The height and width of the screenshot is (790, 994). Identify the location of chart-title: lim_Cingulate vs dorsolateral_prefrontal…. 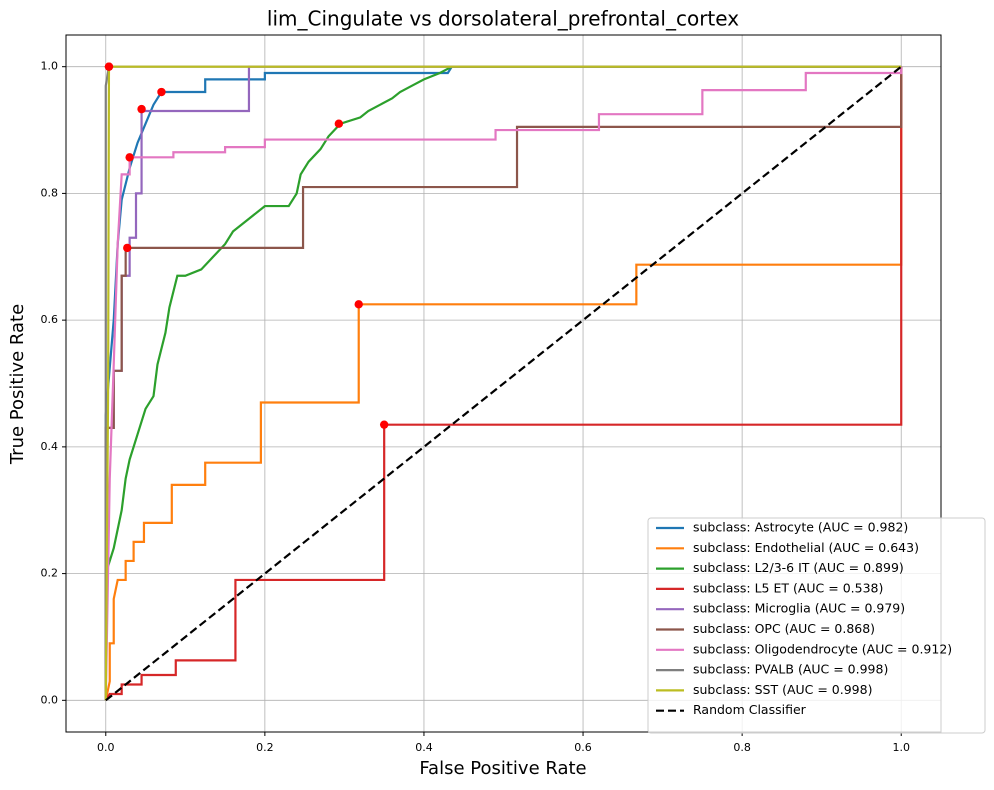
(503, 19).